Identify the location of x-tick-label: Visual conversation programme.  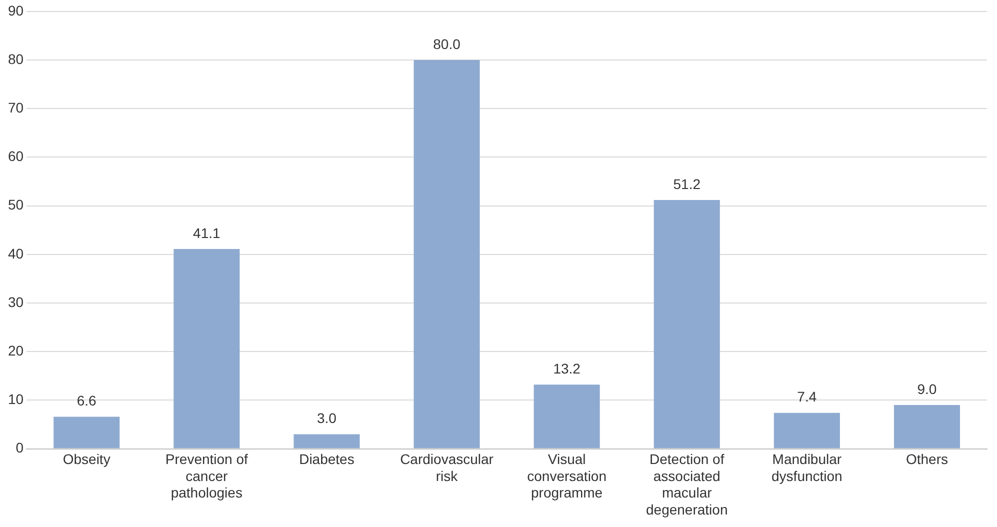
(567, 476).